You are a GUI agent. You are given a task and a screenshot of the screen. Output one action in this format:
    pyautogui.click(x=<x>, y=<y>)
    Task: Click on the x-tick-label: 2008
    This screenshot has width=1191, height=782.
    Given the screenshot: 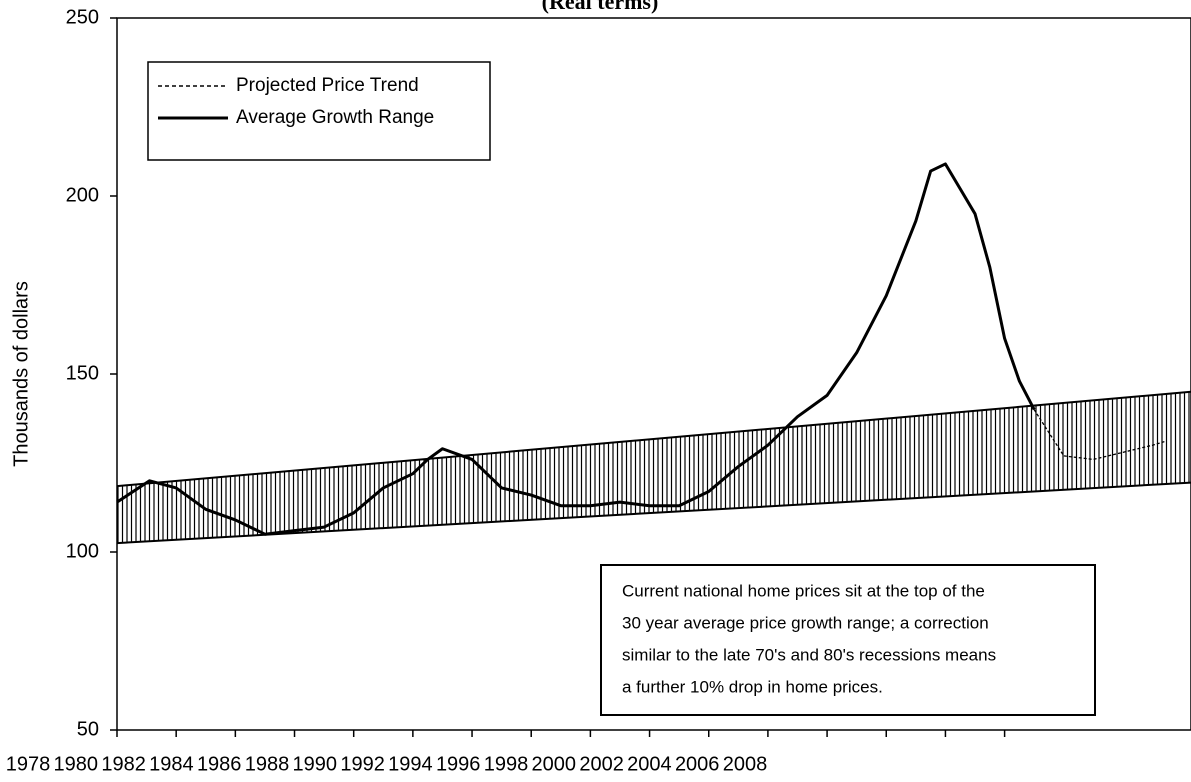 What is the action you would take?
    pyautogui.click(x=745, y=764)
    